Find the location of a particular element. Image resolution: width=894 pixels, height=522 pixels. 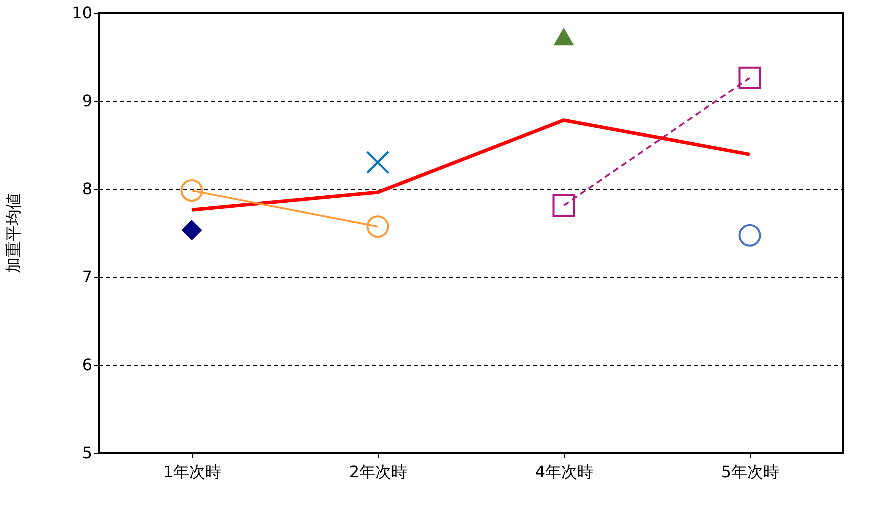

y-tick-label: 7 is located at coordinates (87, 277).